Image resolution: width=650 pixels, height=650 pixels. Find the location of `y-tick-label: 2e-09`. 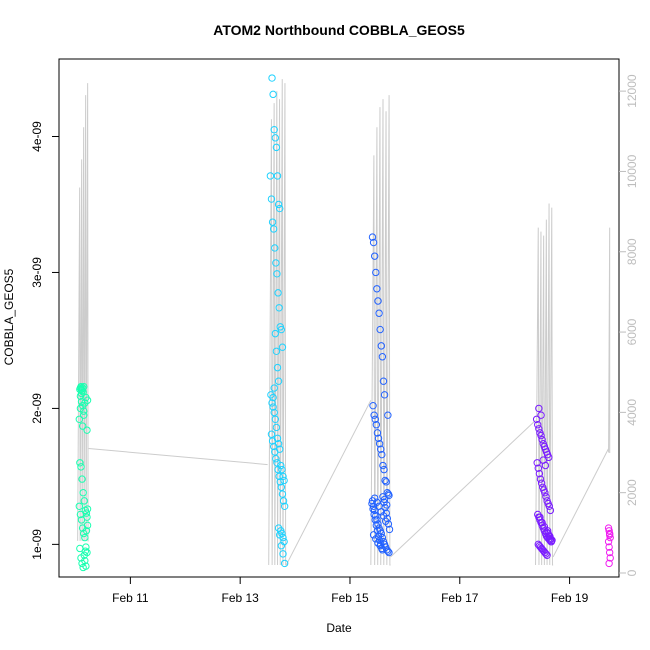

y-tick-label: 2e-09 is located at coordinates (37, 408).